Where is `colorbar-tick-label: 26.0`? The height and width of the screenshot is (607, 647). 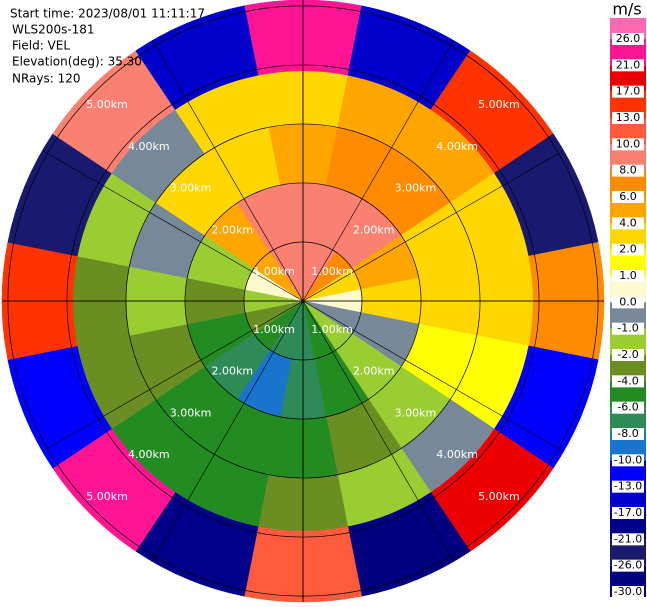 colorbar-tick-label: 26.0 is located at coordinates (628, 38).